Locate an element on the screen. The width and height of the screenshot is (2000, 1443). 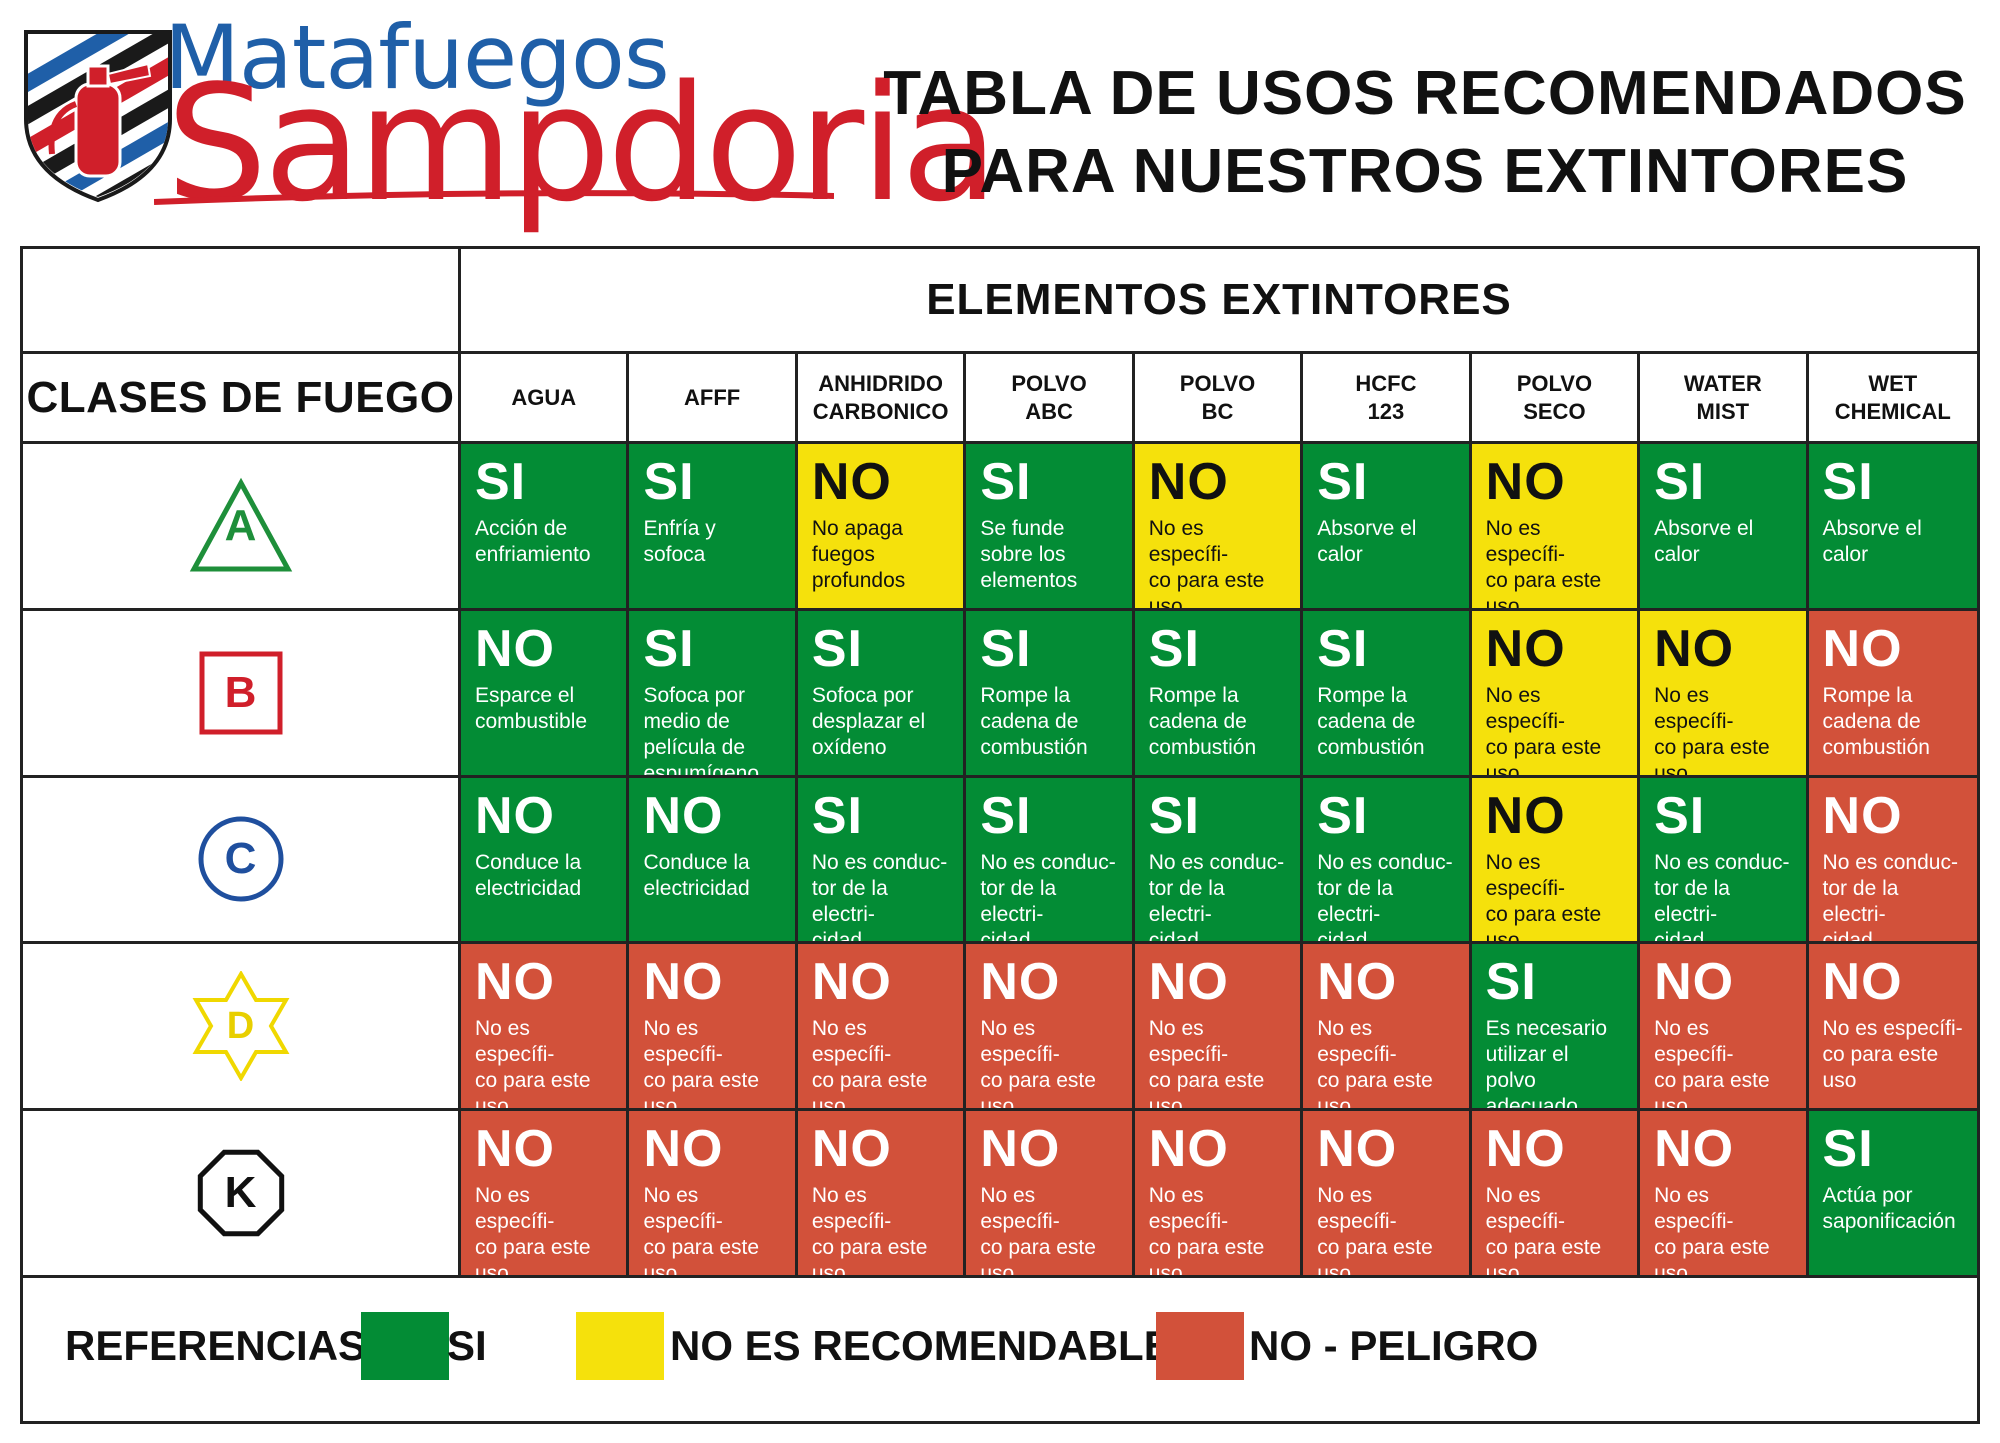
legend-label: REFERENCIAS: is located at coordinates (223, 1345).